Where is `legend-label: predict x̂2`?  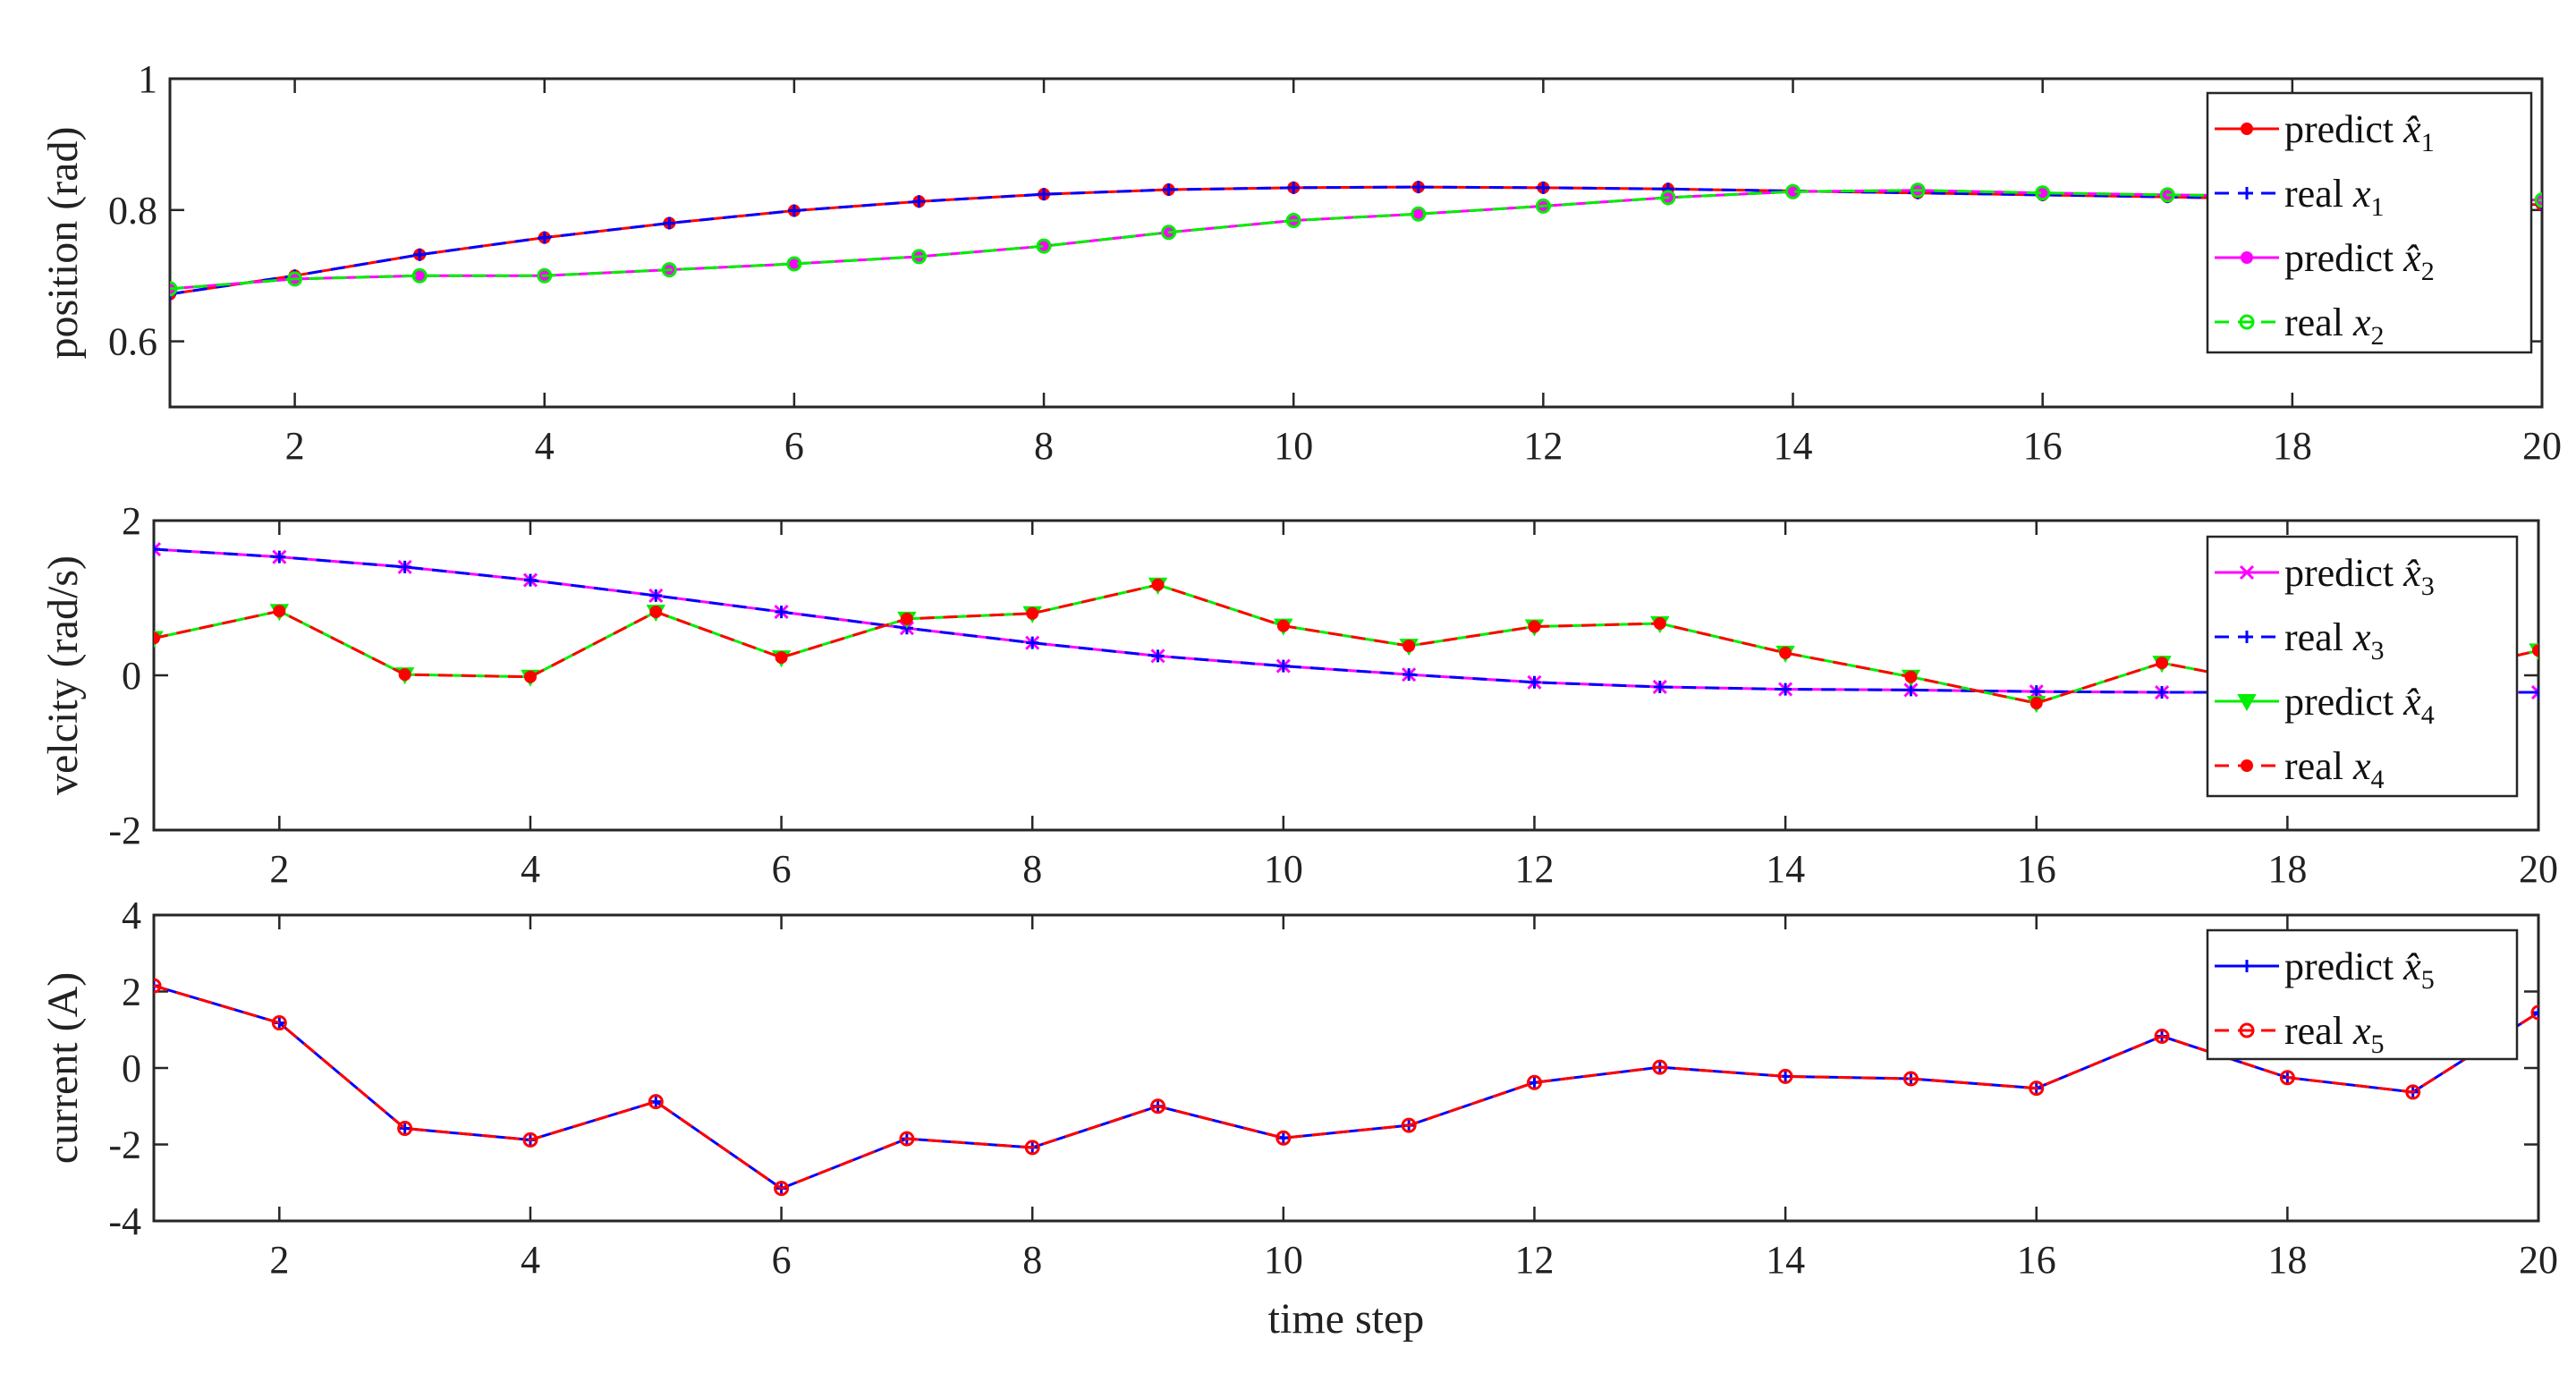 legend-label: predict x̂2 is located at coordinates (2359, 261).